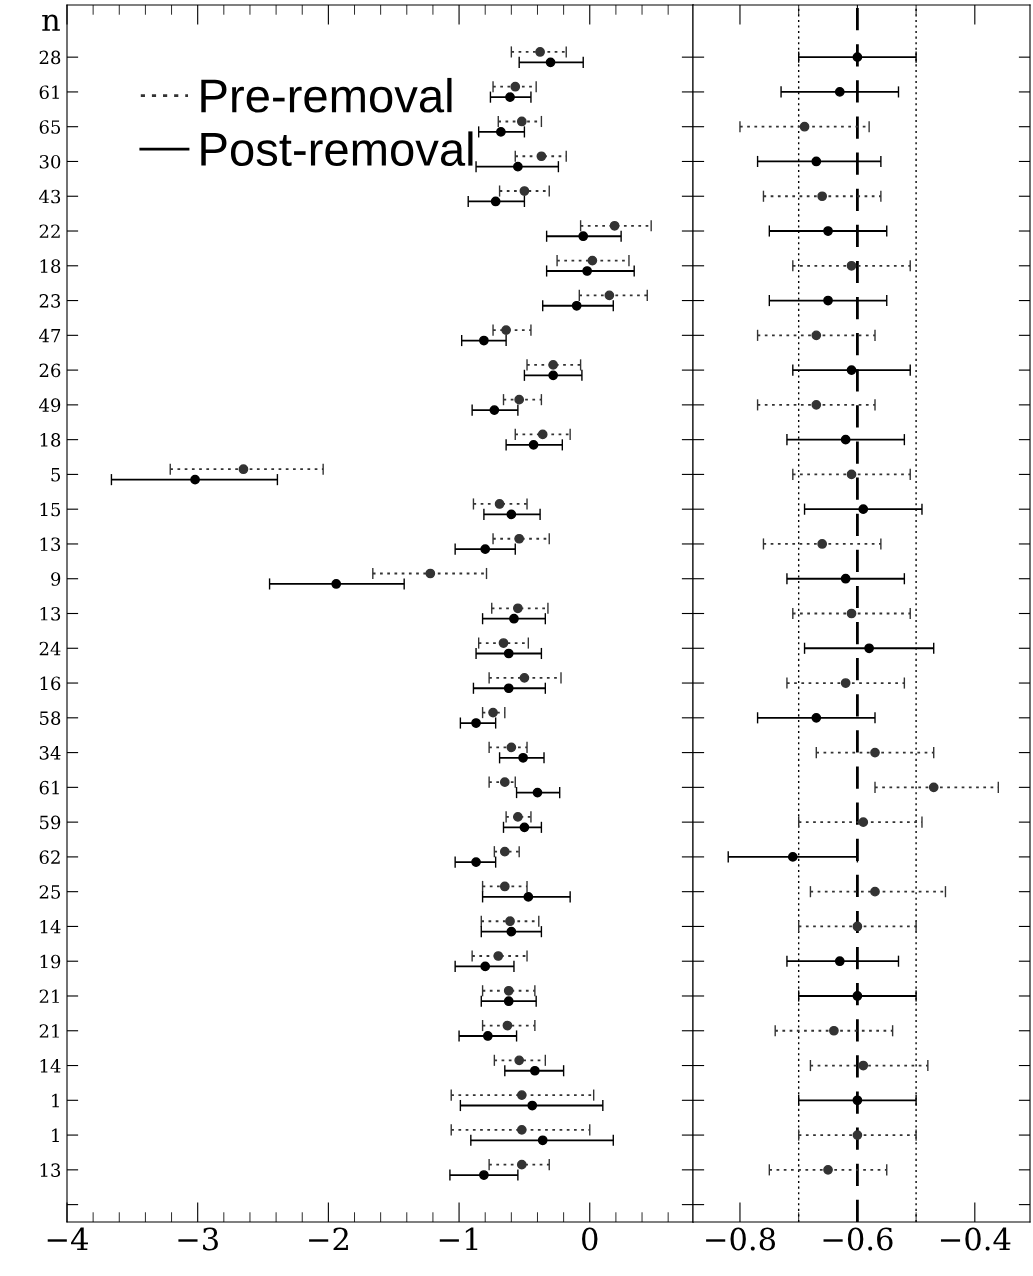 This screenshot has height=1276, width=1033. I want to click on y-tick-label: 16, so click(50, 683).